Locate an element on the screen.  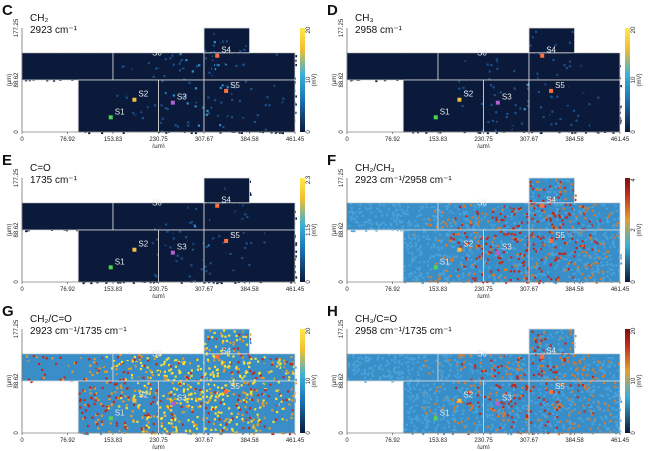
panel-subtitle: 2923 cm⁻¹ is located at coordinates (53, 30).